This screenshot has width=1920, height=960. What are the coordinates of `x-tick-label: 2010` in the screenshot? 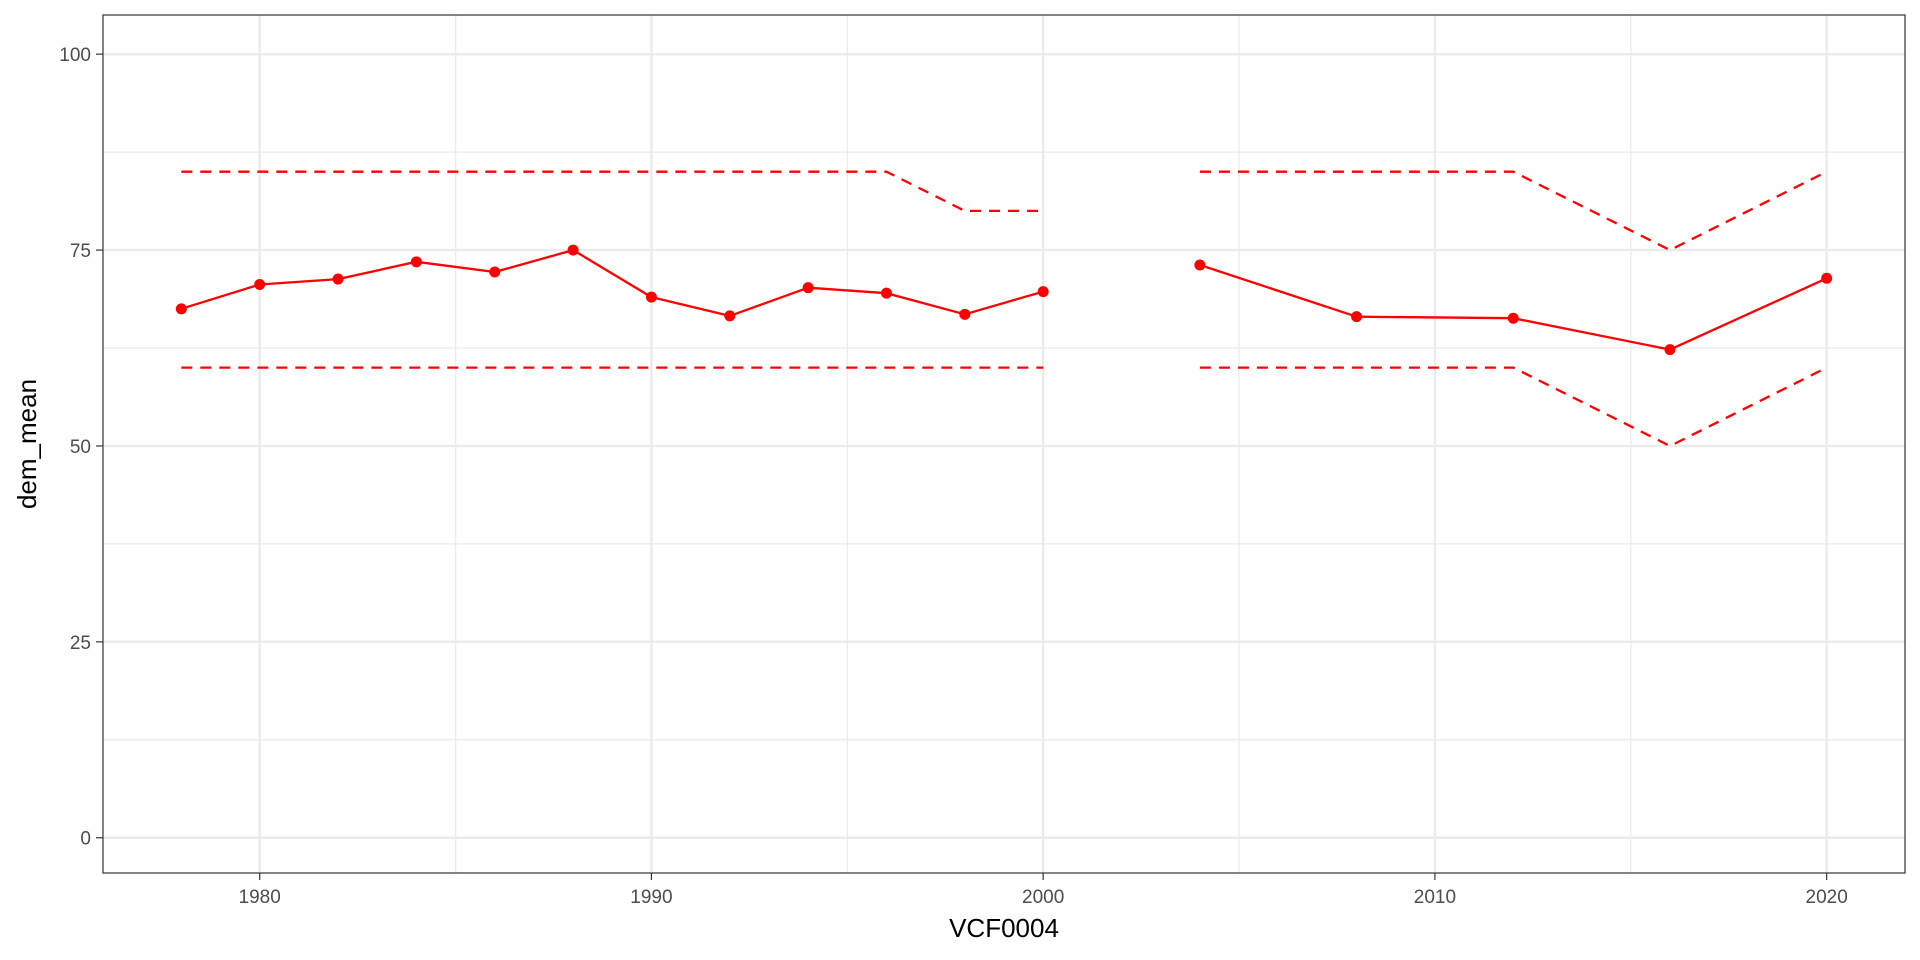 It's located at (1435, 897).